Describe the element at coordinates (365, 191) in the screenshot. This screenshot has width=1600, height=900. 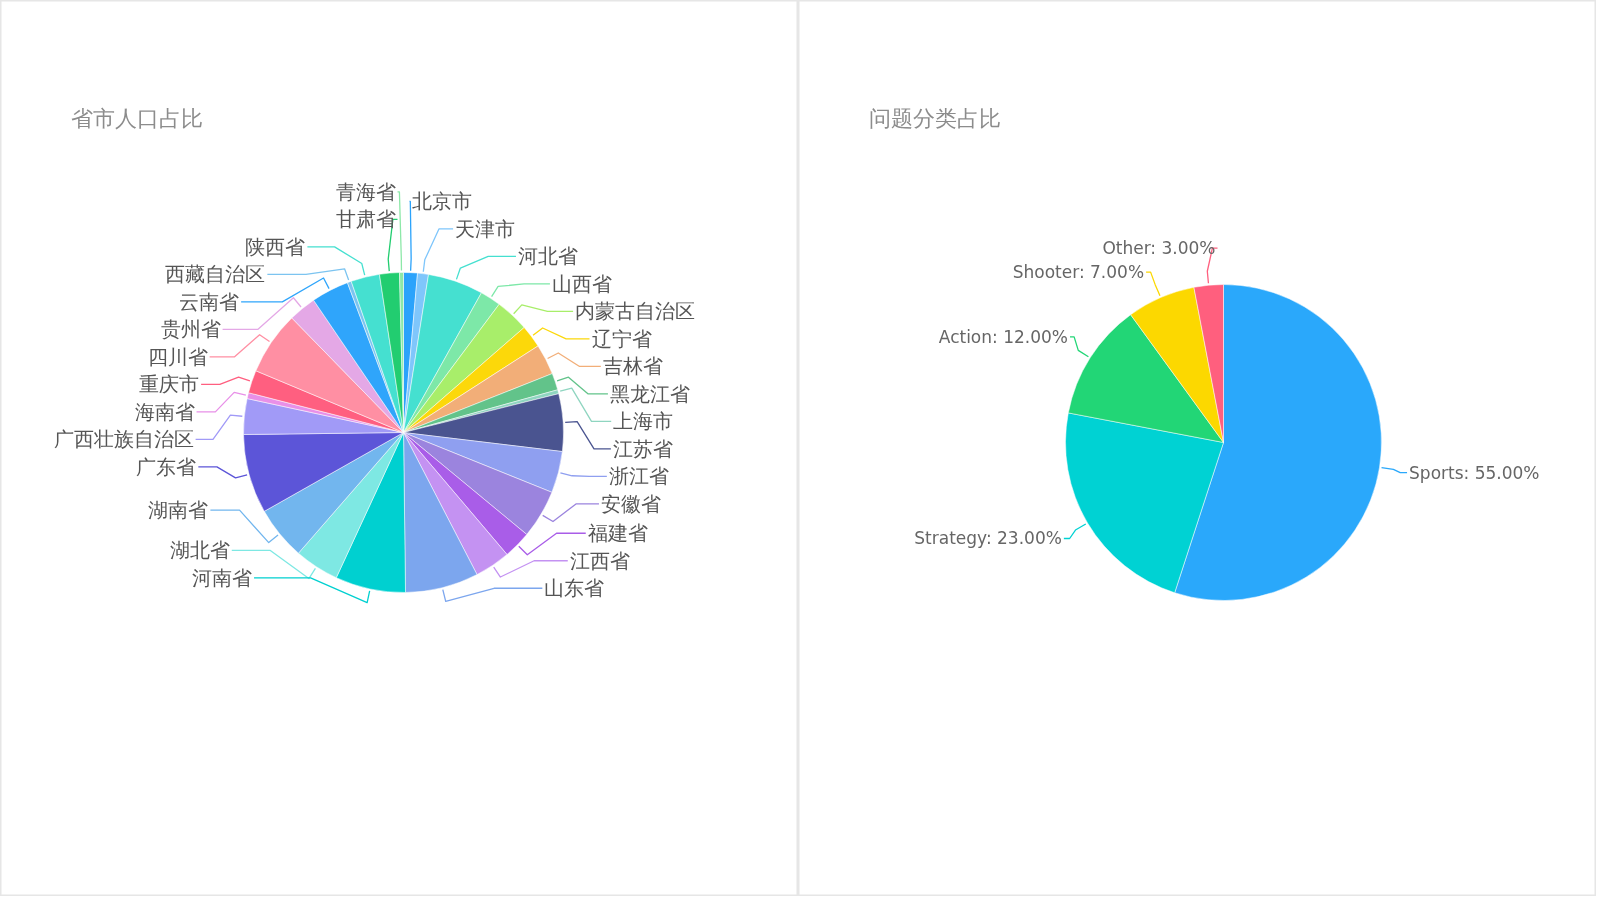
I see `slice-label: 青海省` at that location.